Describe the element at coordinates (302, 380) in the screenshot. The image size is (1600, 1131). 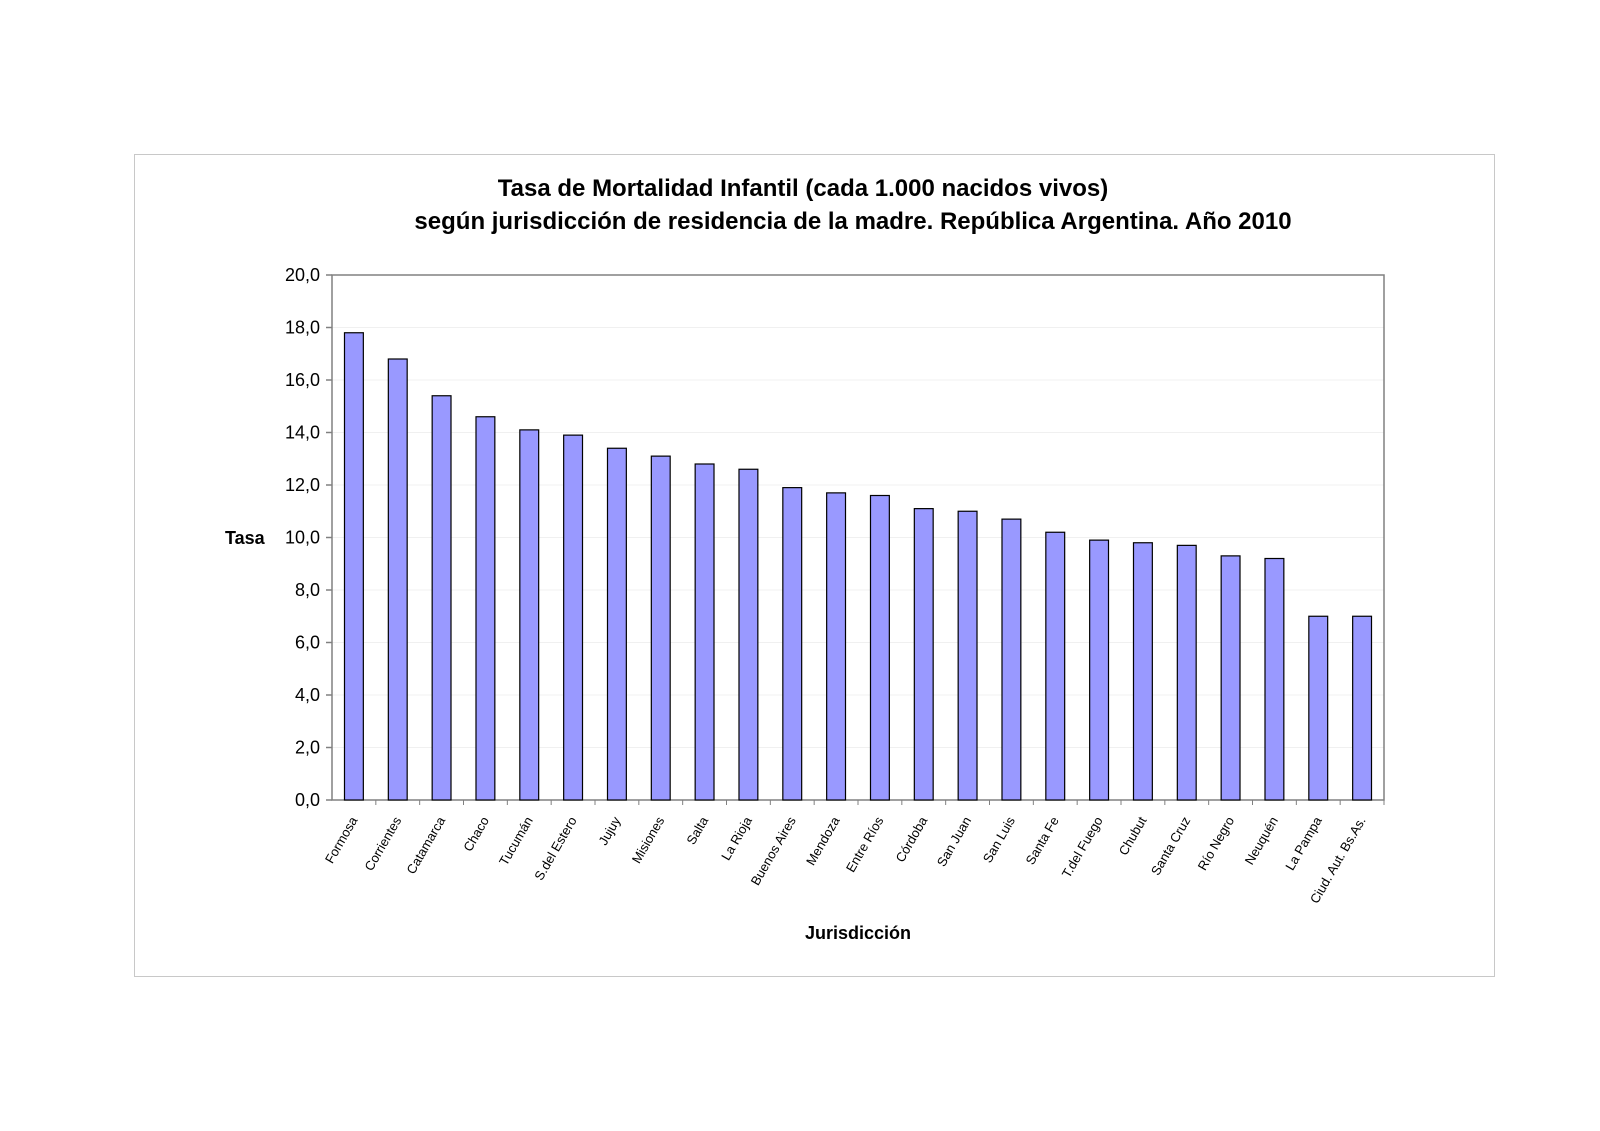
I see `y-tick-label: 16,0` at that location.